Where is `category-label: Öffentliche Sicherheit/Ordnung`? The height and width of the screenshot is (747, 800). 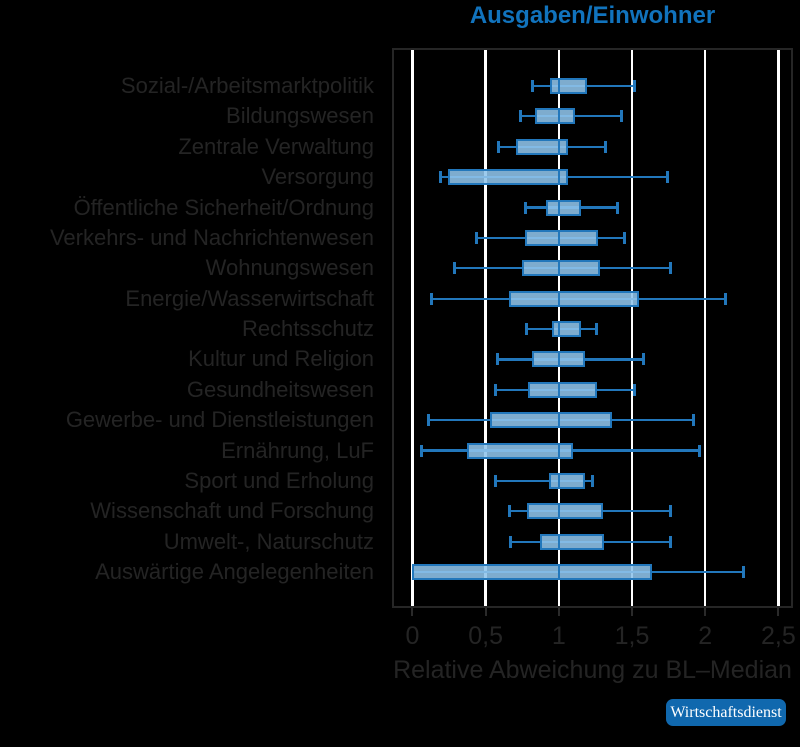 category-label: Öffentliche Sicherheit/Ordnung is located at coordinates (223, 207).